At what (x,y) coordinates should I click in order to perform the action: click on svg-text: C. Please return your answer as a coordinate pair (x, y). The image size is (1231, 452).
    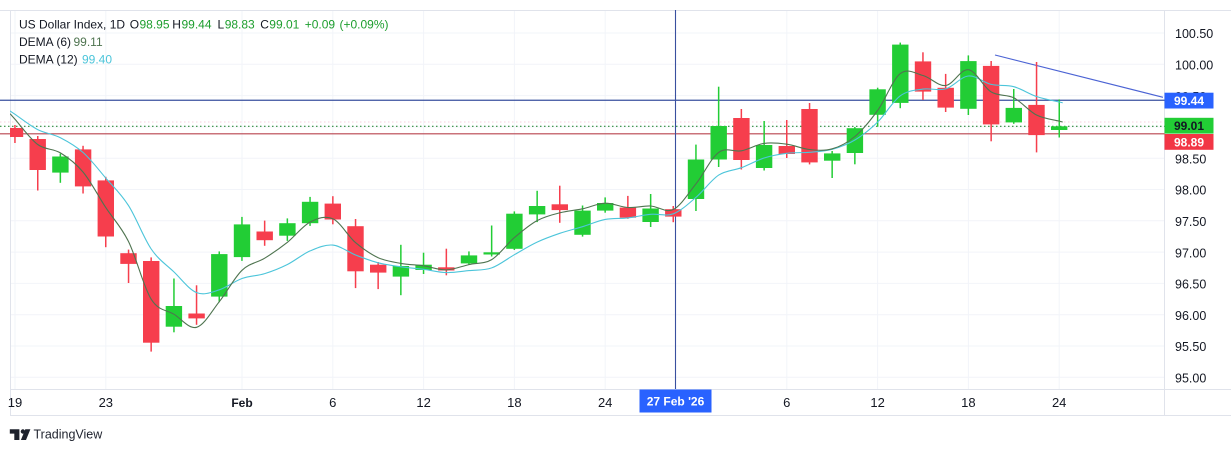
    Looking at the image, I should click on (264, 25).